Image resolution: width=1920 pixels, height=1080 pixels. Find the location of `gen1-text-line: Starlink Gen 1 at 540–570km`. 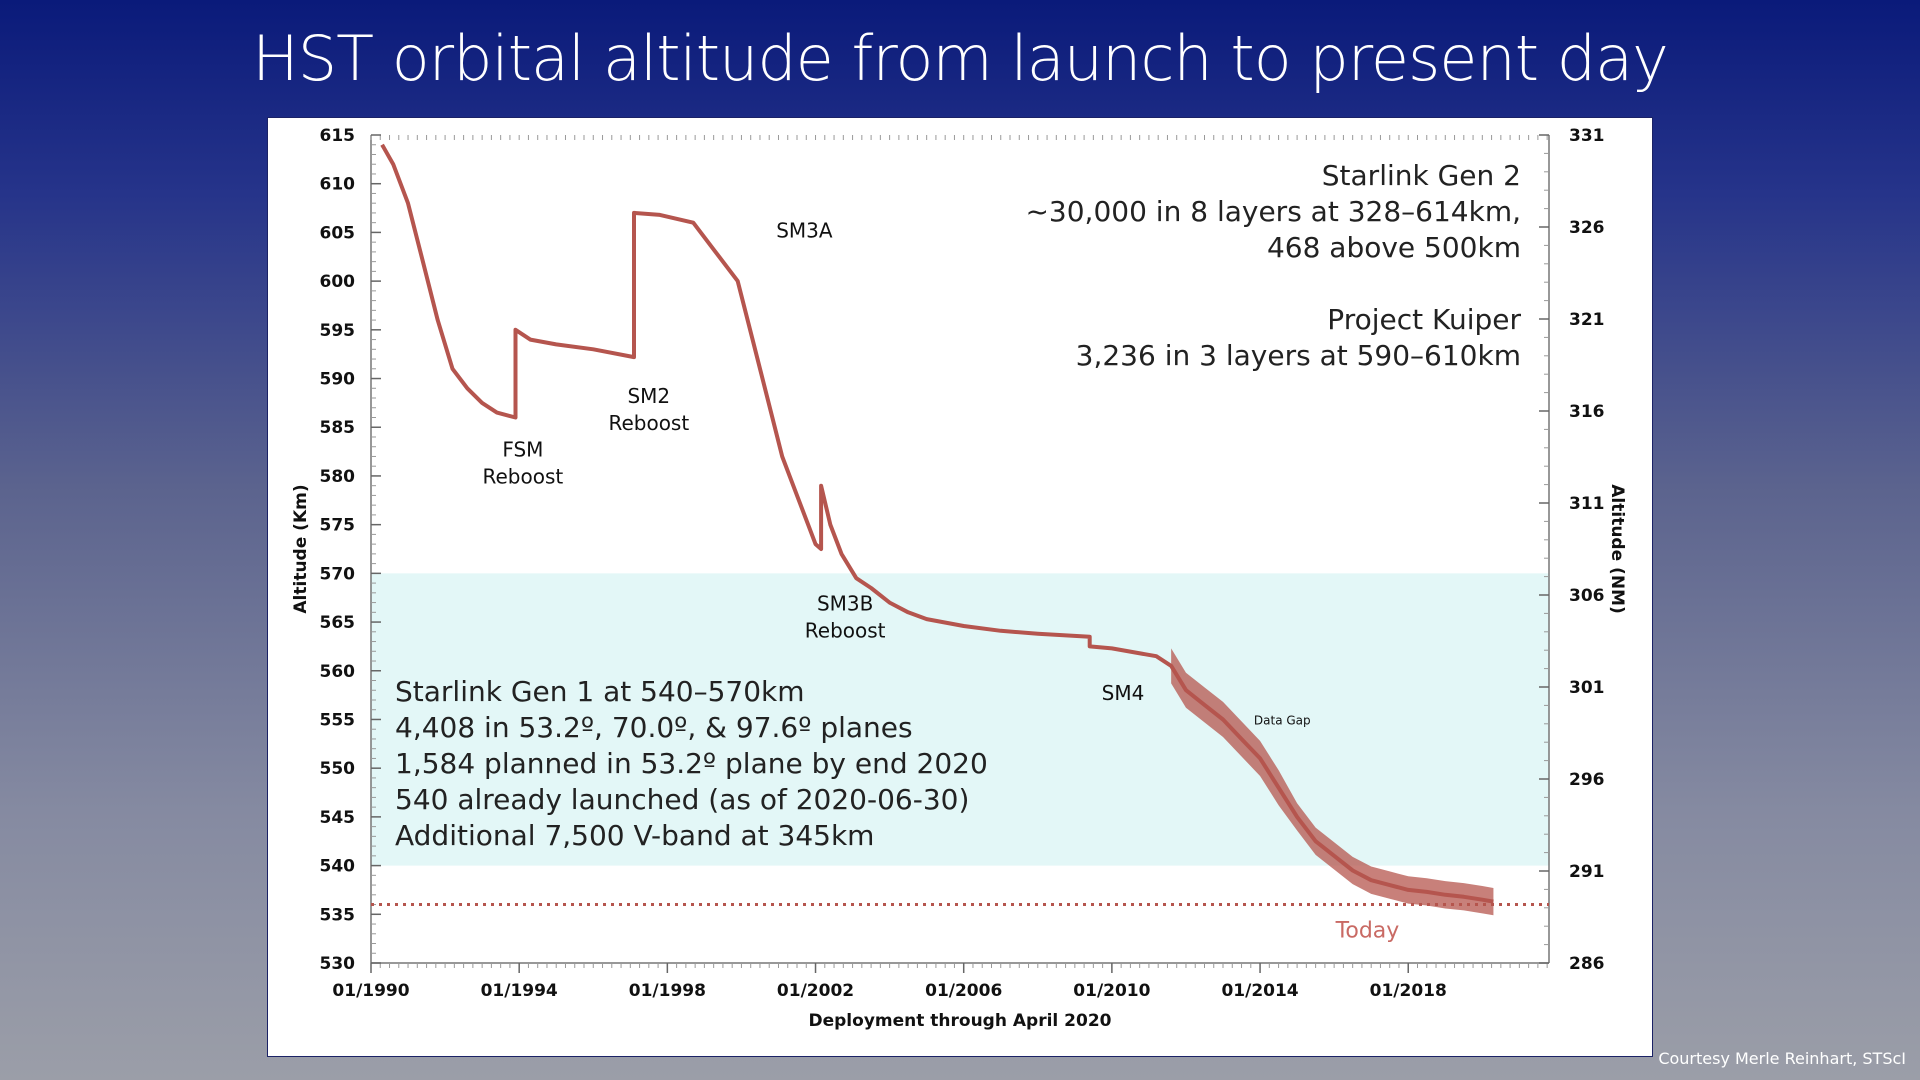

gen1-text-line: Starlink Gen 1 at 540–570km is located at coordinates (600, 691).